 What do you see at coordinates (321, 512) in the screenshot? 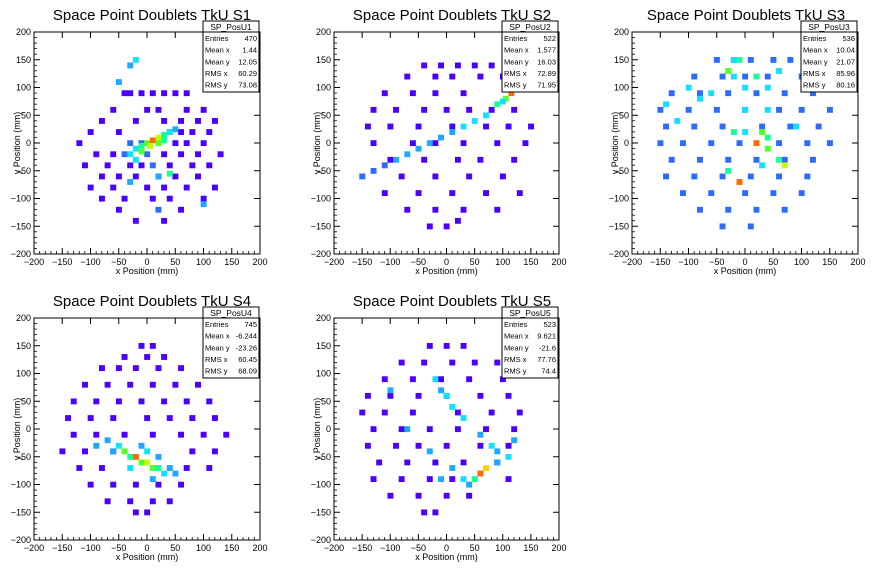
I see `y-tick-label: −150` at bounding box center [321, 512].